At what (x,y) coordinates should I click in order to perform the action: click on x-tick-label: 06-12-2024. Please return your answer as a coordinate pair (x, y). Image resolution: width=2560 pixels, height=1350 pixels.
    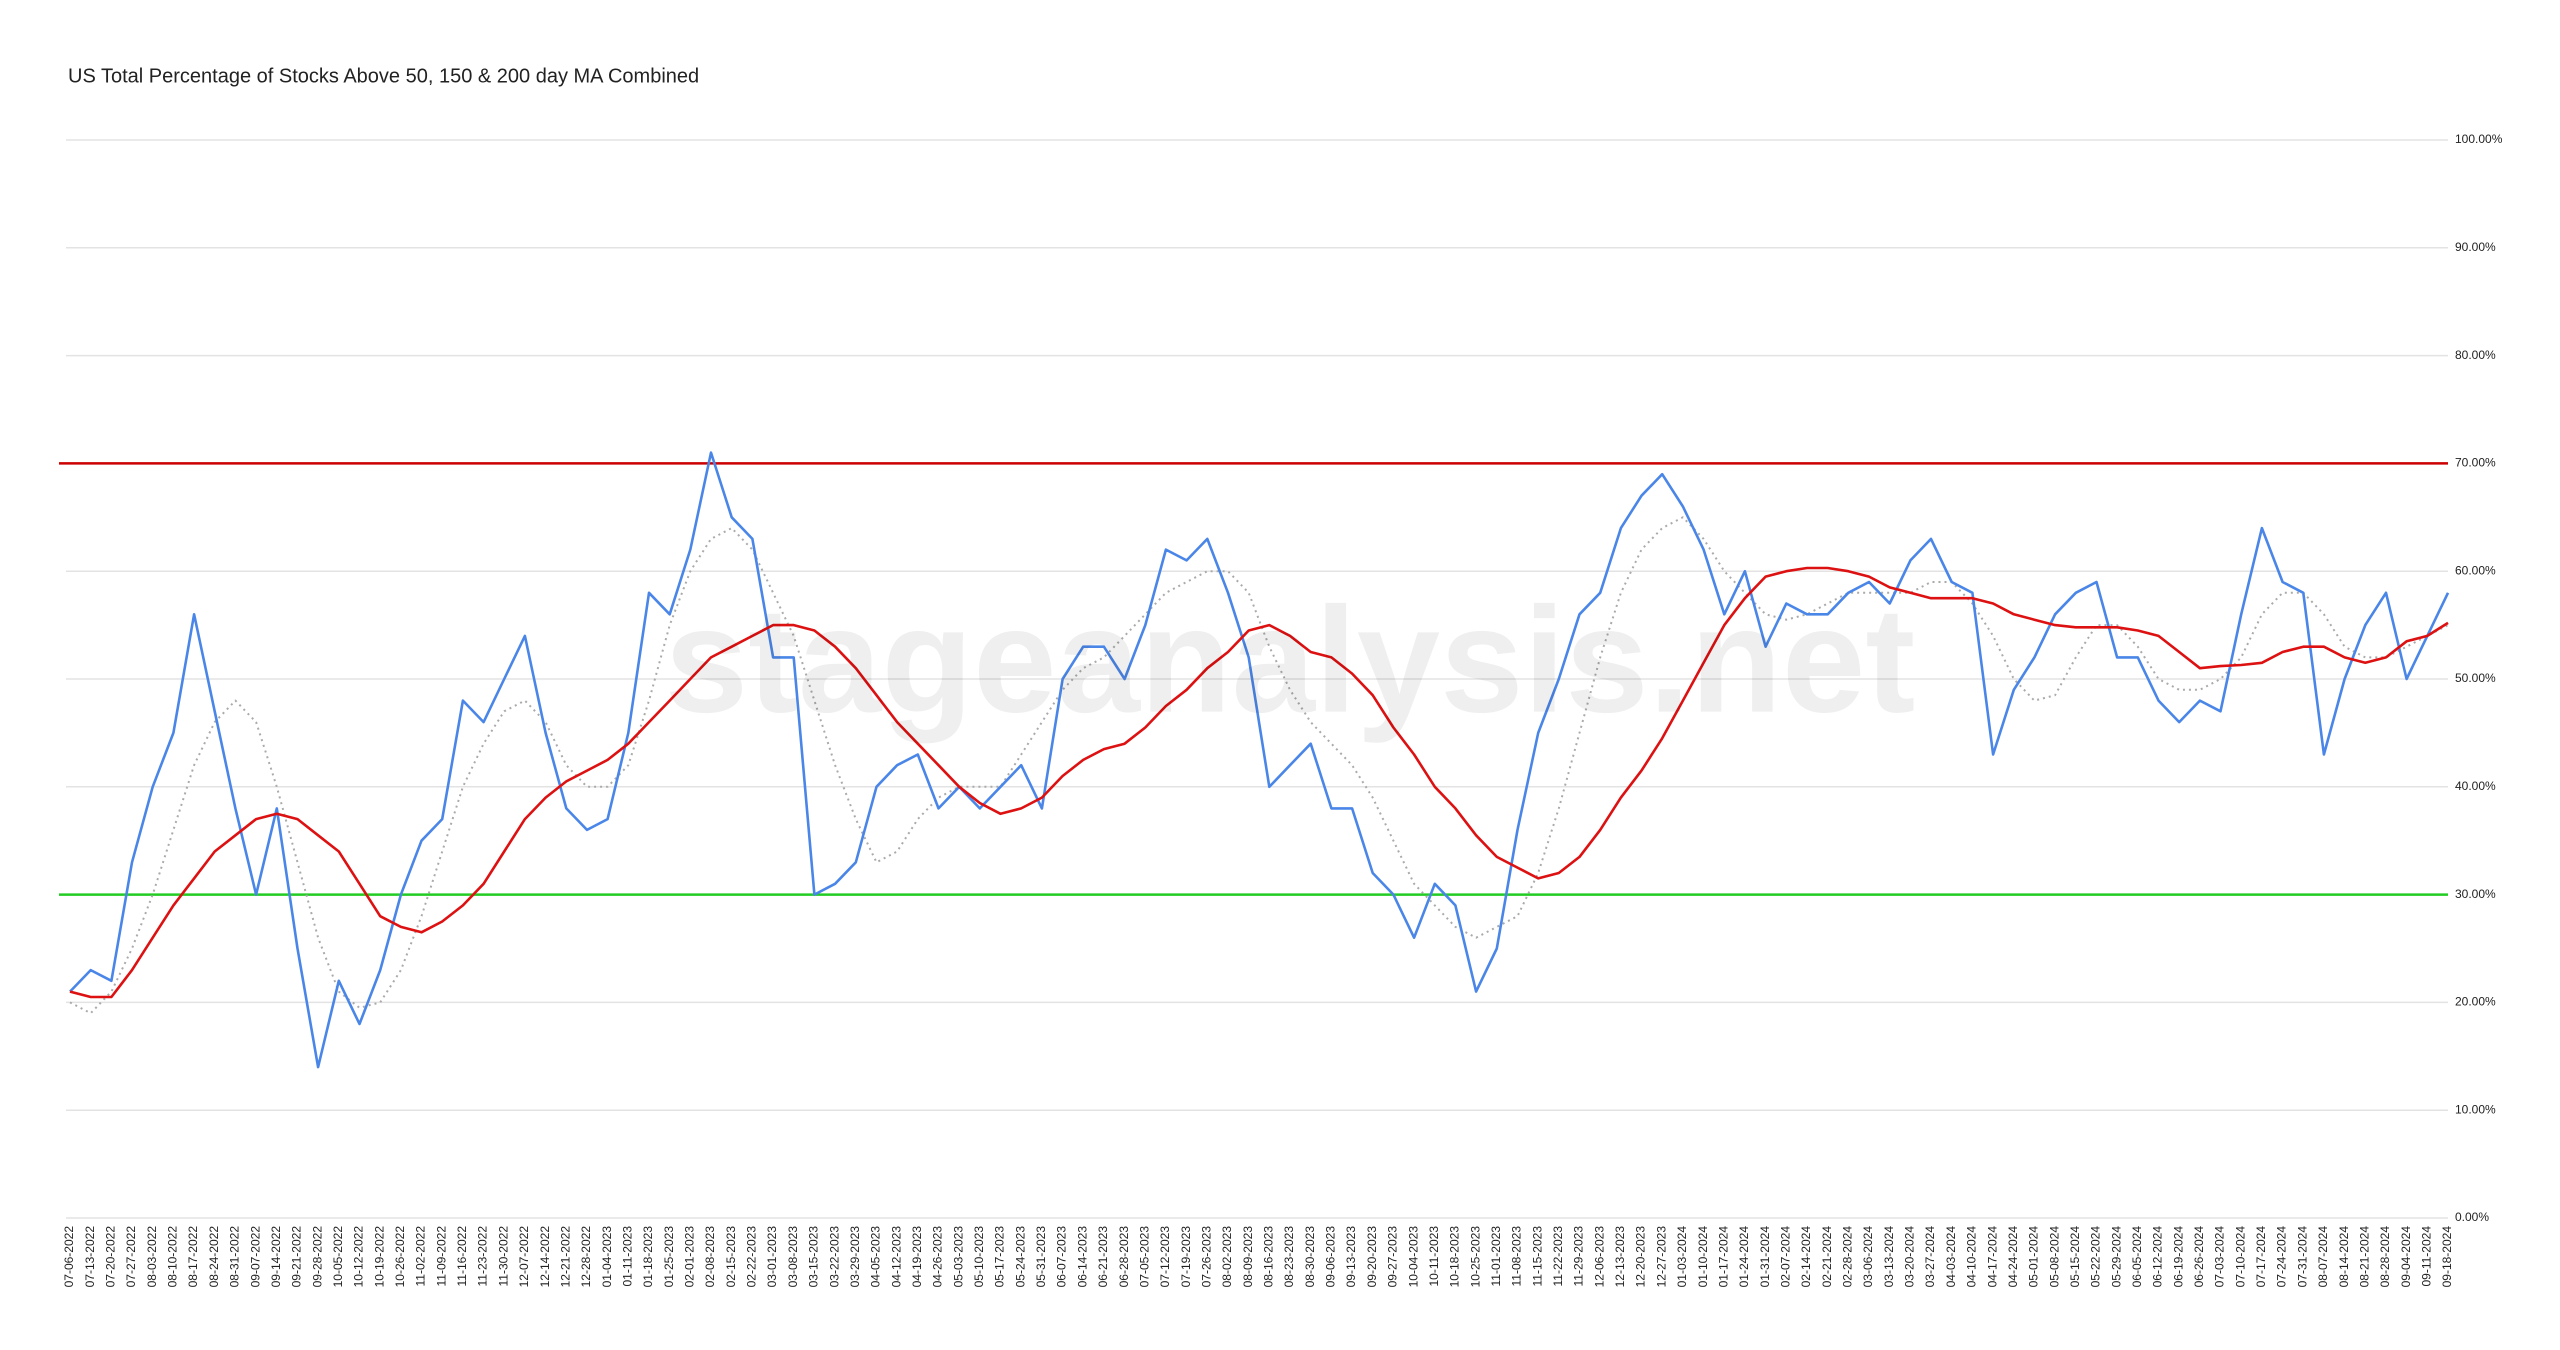
    Looking at the image, I should click on (2158, 1257).